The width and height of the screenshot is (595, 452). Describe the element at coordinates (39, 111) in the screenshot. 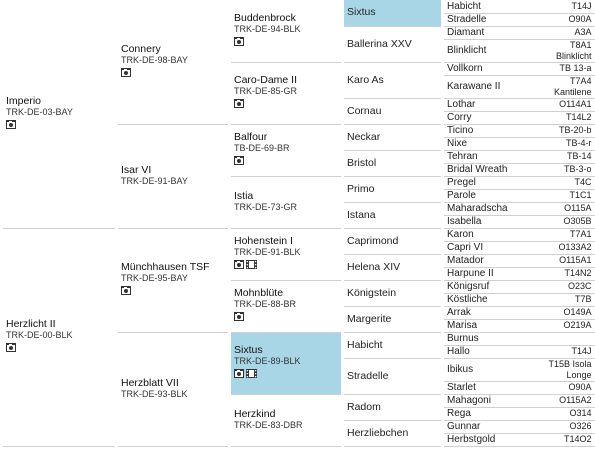

I see `registration: TRK-DE-03-BAY` at that location.